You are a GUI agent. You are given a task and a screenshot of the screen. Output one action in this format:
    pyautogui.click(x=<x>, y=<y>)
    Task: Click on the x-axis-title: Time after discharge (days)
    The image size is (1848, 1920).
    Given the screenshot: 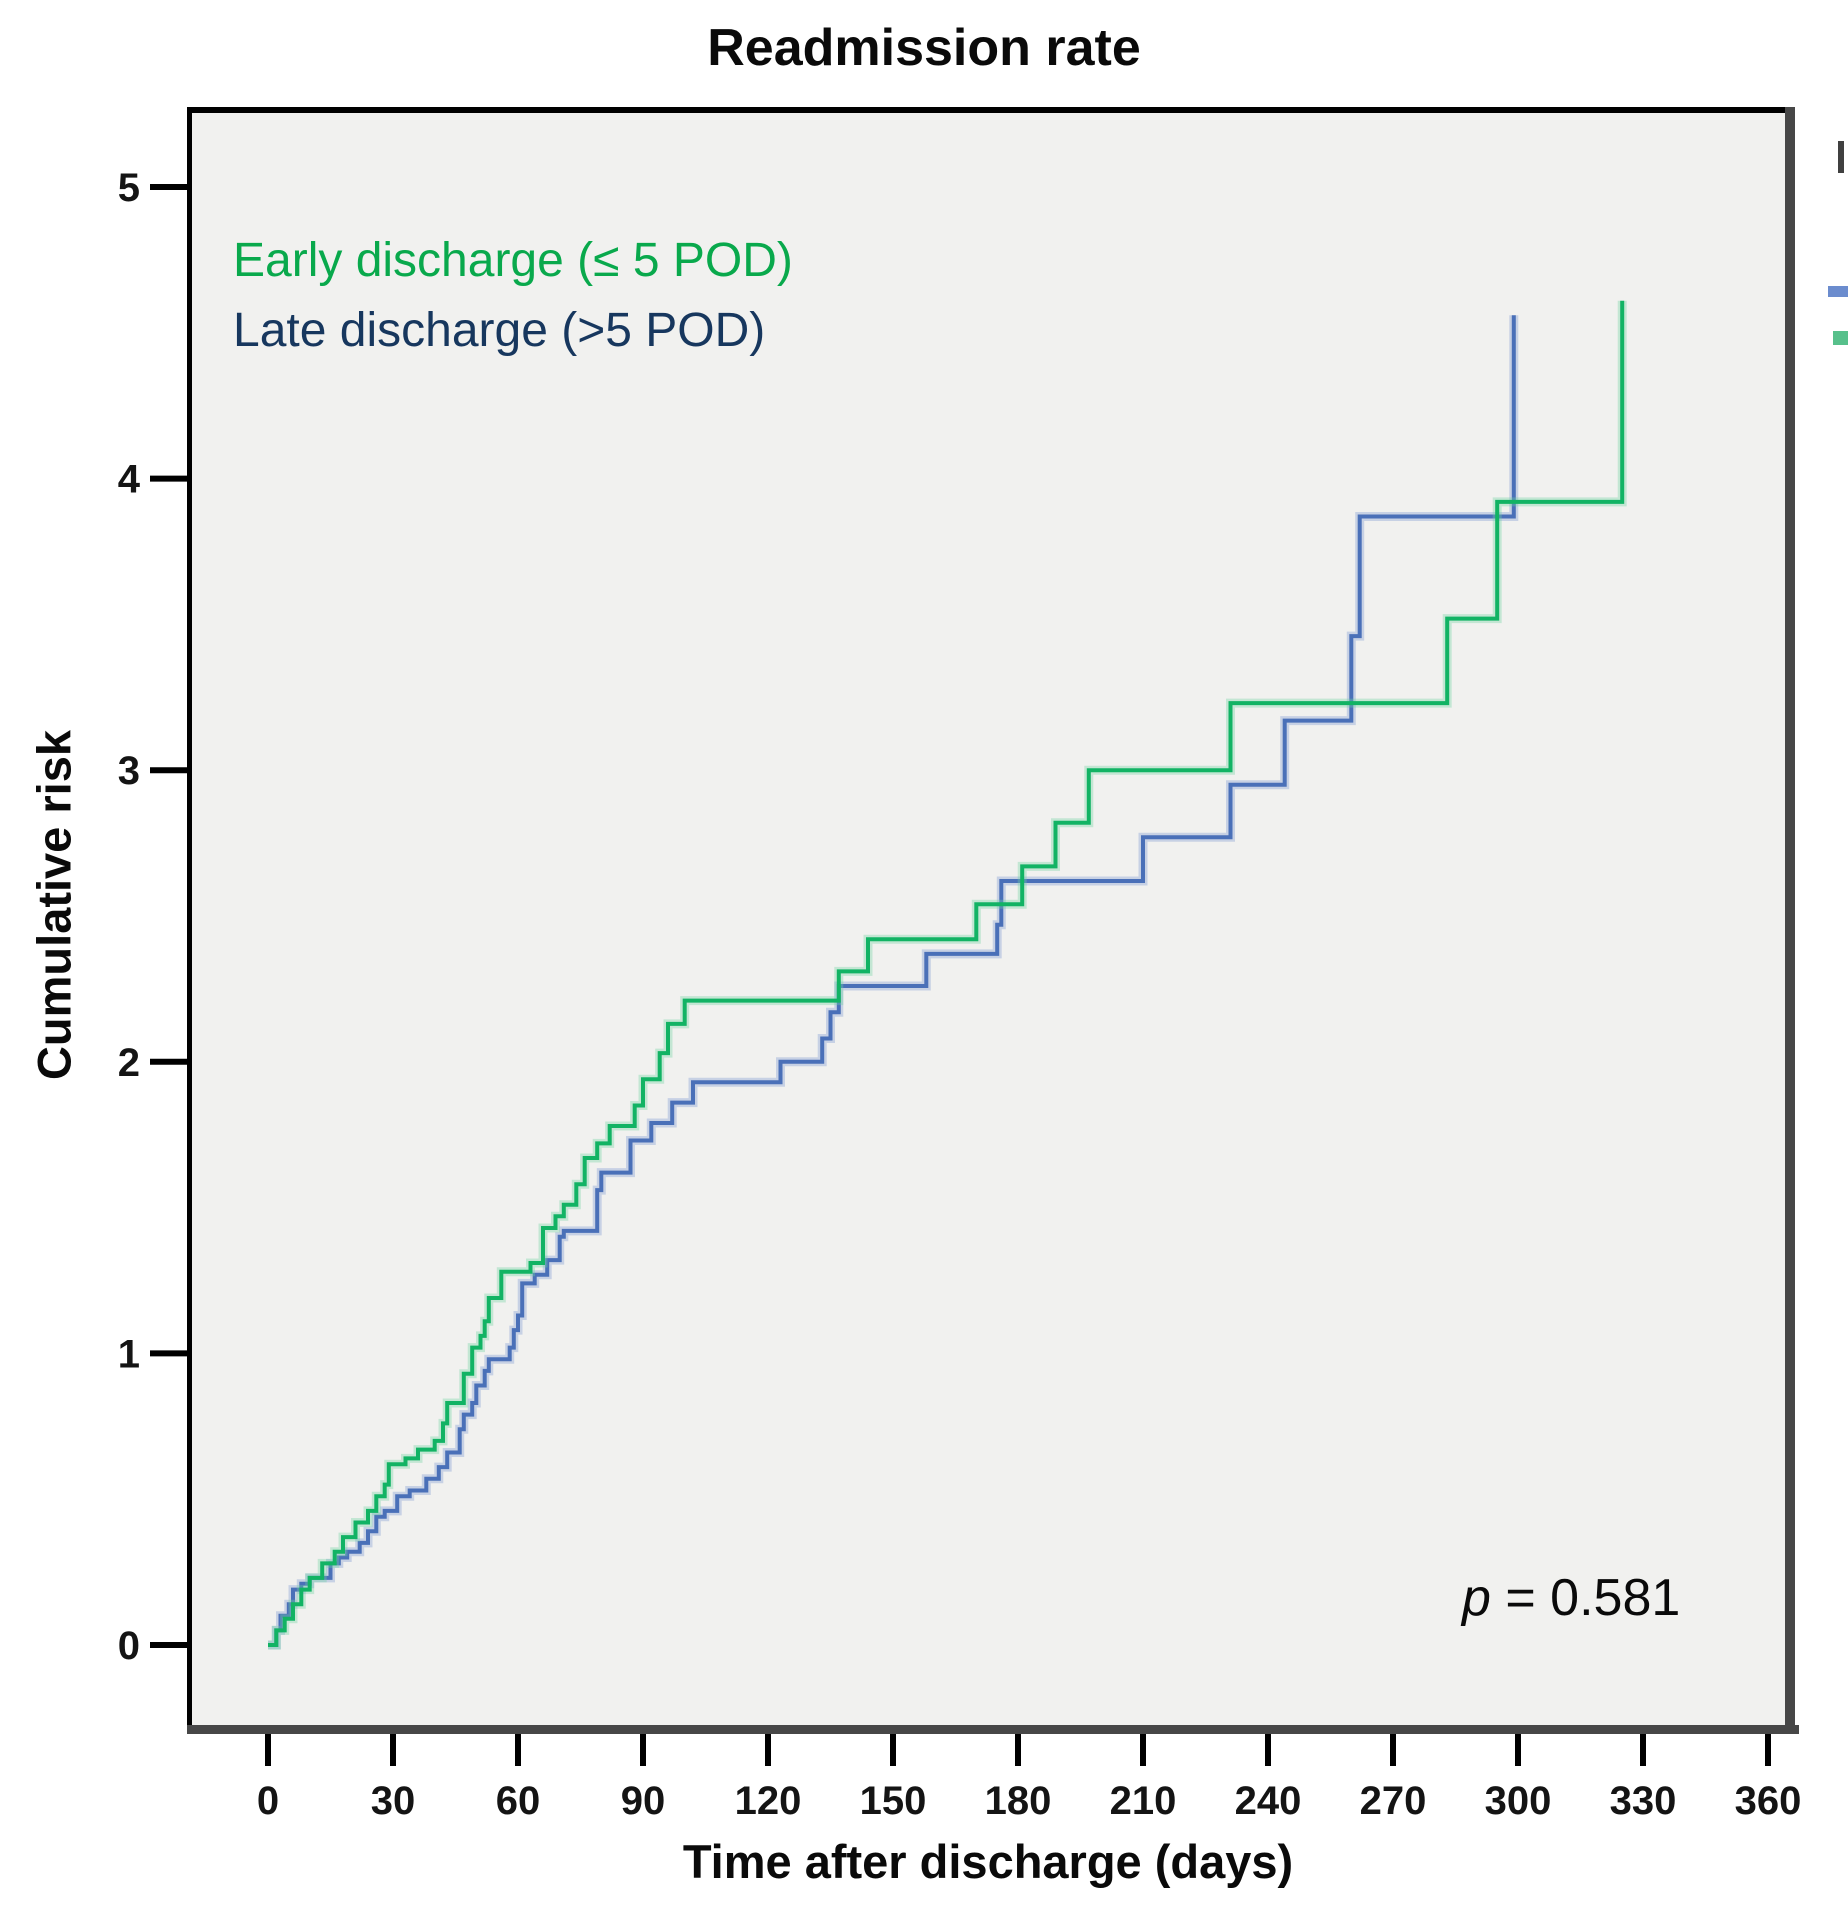 What is the action you would take?
    pyautogui.click(x=988, y=1861)
    